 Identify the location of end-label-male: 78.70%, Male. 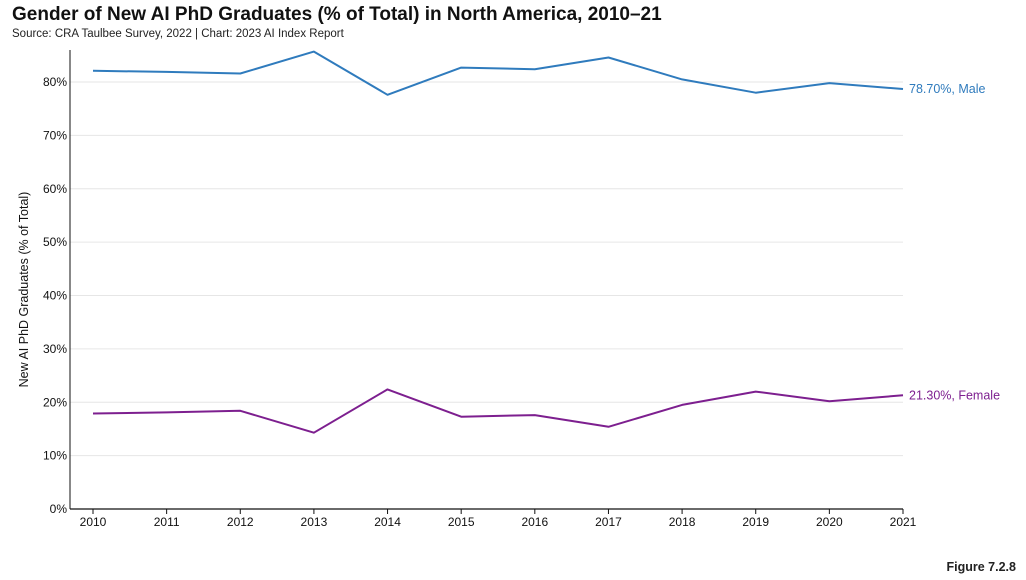
(947, 89).